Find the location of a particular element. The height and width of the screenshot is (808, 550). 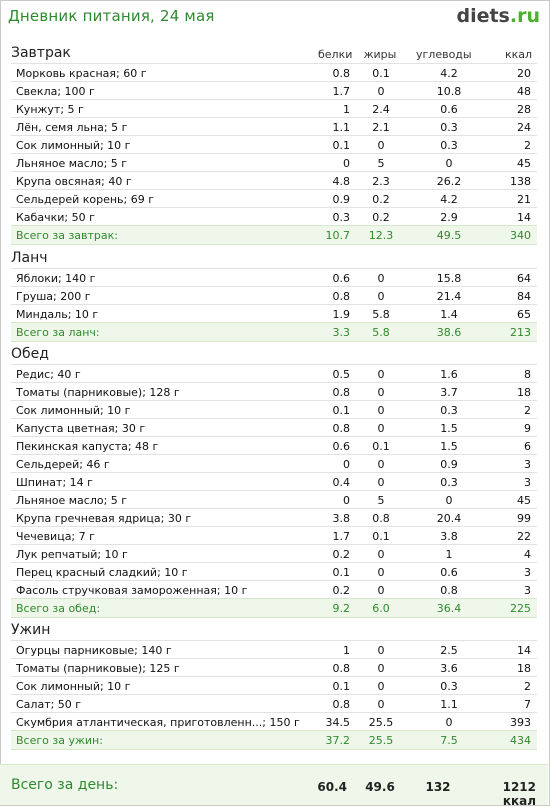

day-total-carbs: 132 is located at coordinates (438, 787).